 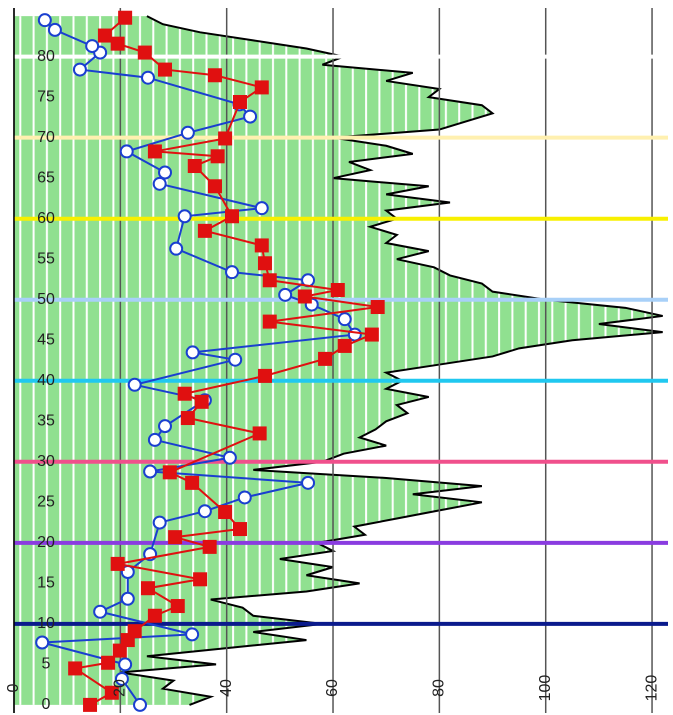 I want to click on y-tick-label: 5, so click(x=46, y=664).